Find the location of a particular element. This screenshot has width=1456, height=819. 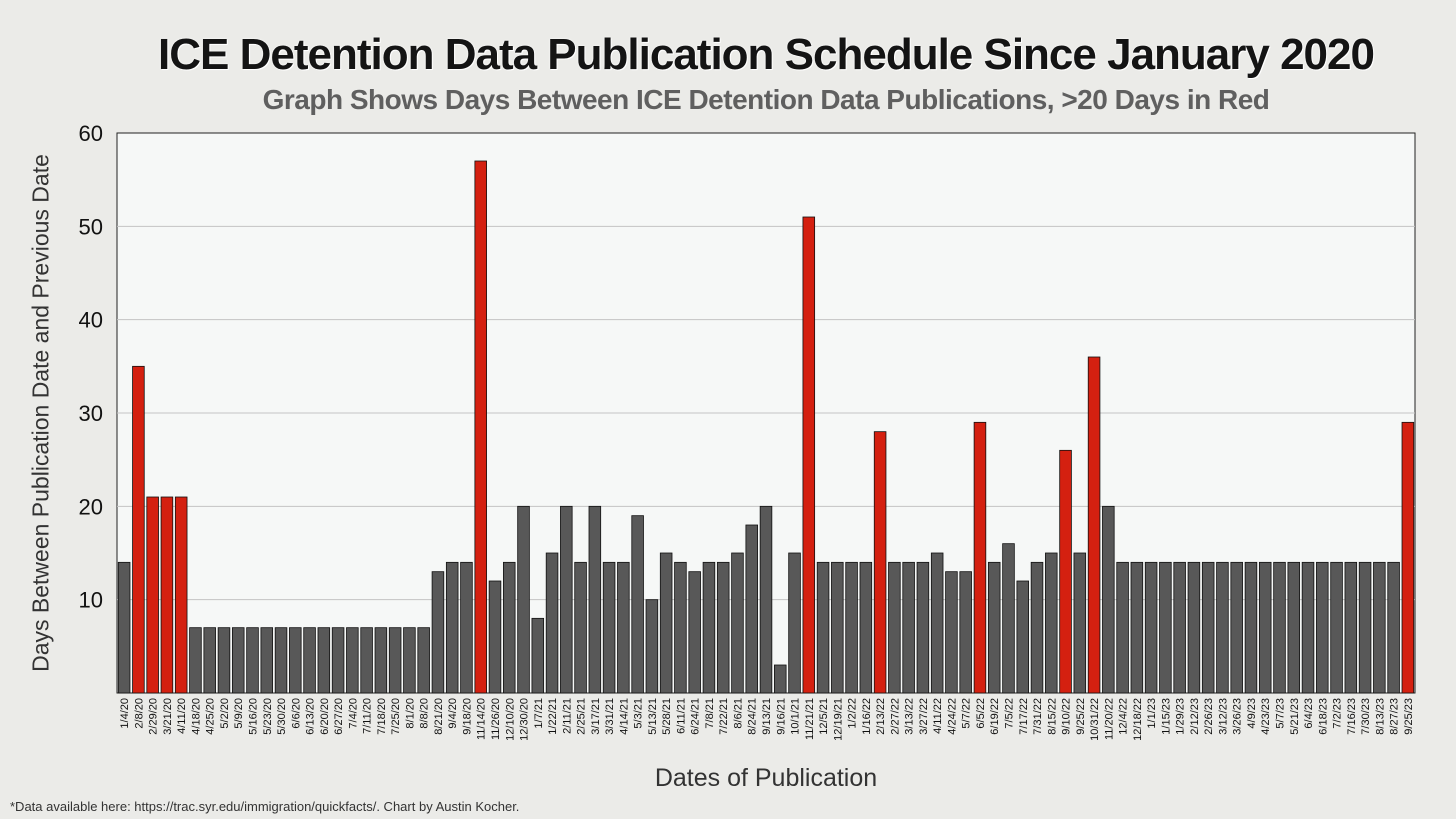

bar-12/4/22 is located at coordinates (1122, 627).